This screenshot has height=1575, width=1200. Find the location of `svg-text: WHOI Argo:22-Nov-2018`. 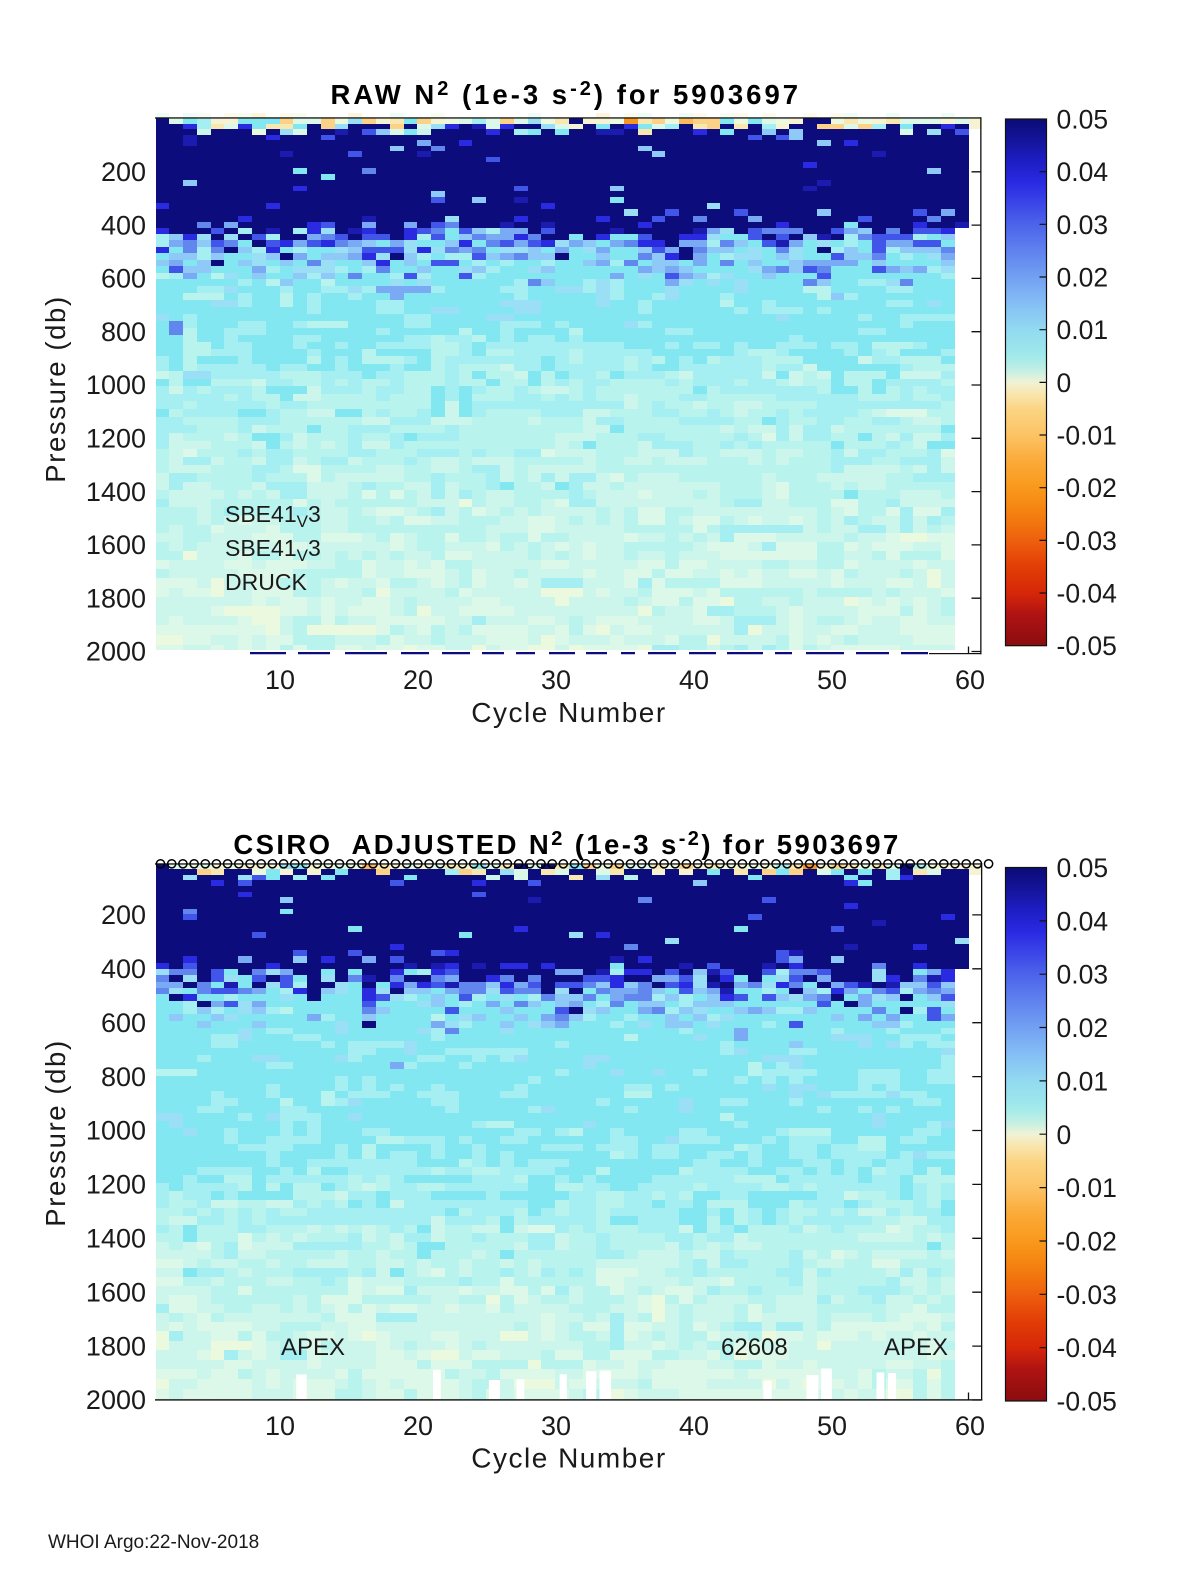

svg-text: WHOI Argo:22-Nov-2018 is located at coordinates (153, 1542).